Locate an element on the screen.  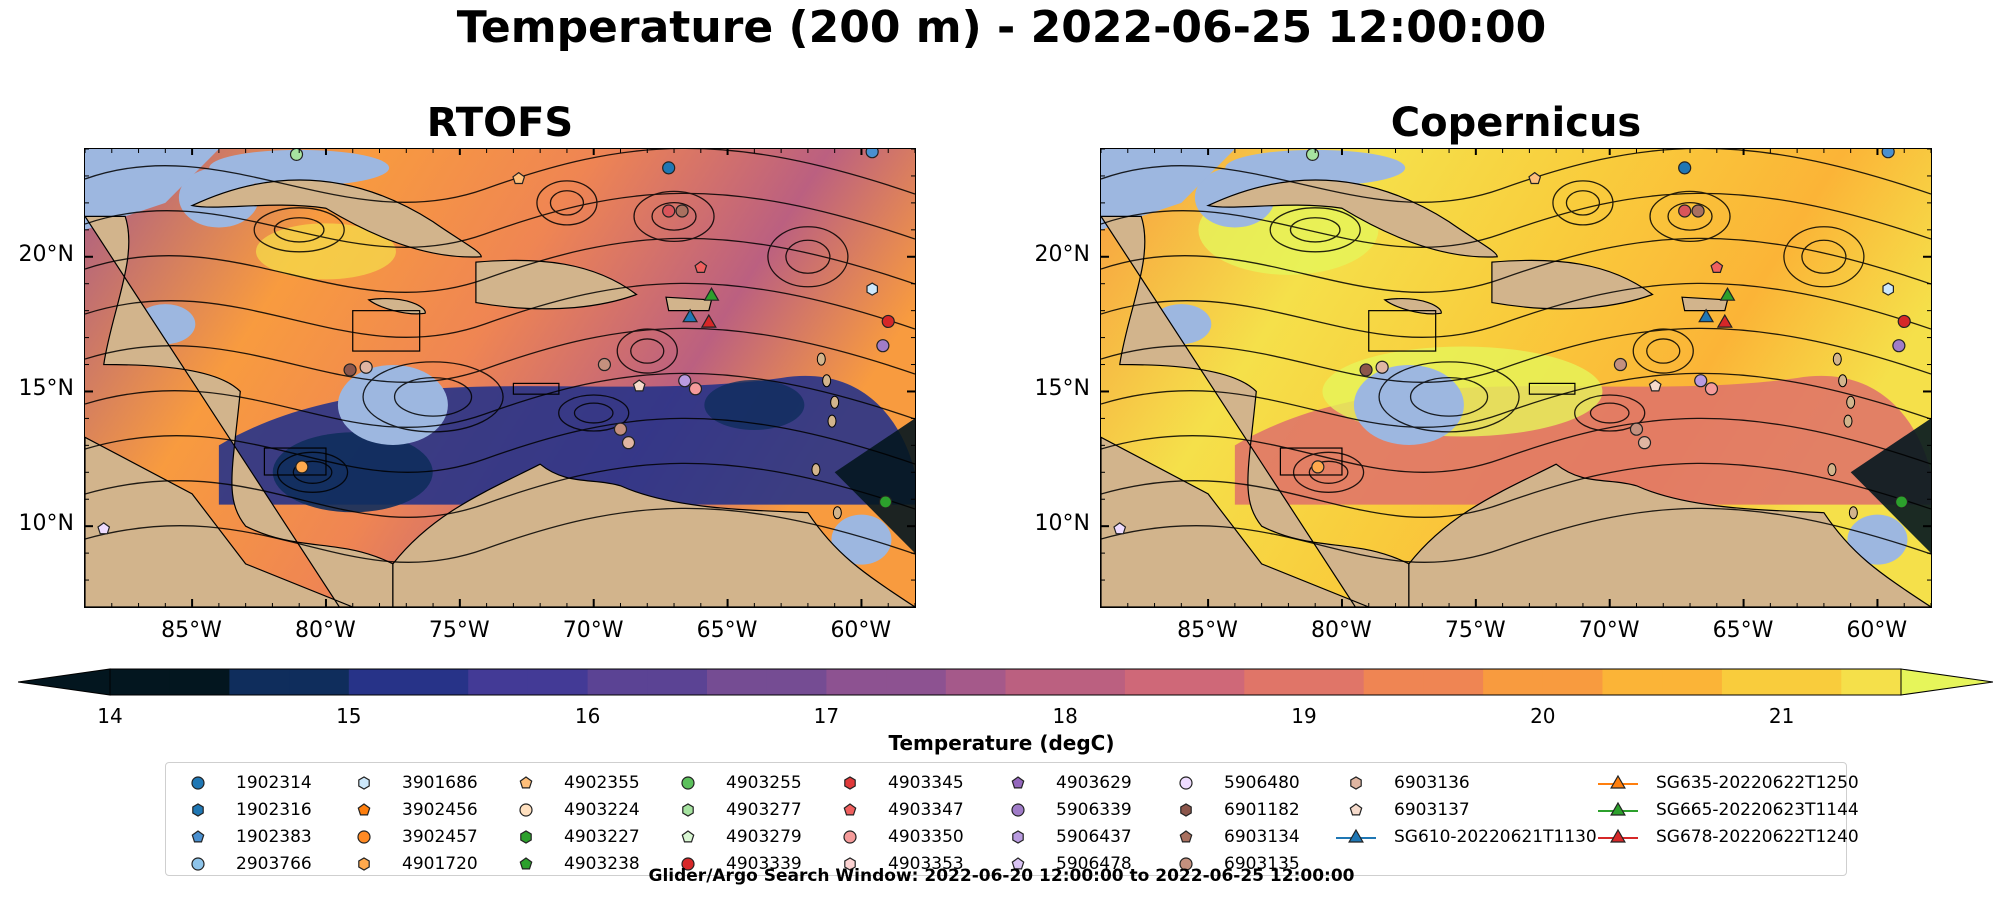
legend-label: 3902456 is located at coordinates (440, 809).